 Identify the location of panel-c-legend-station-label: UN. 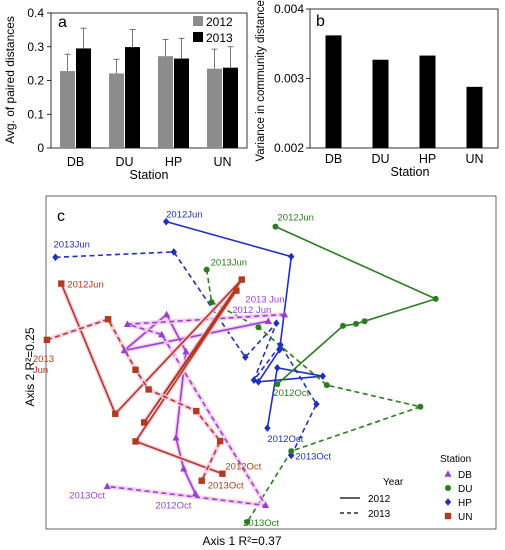
(465, 517).